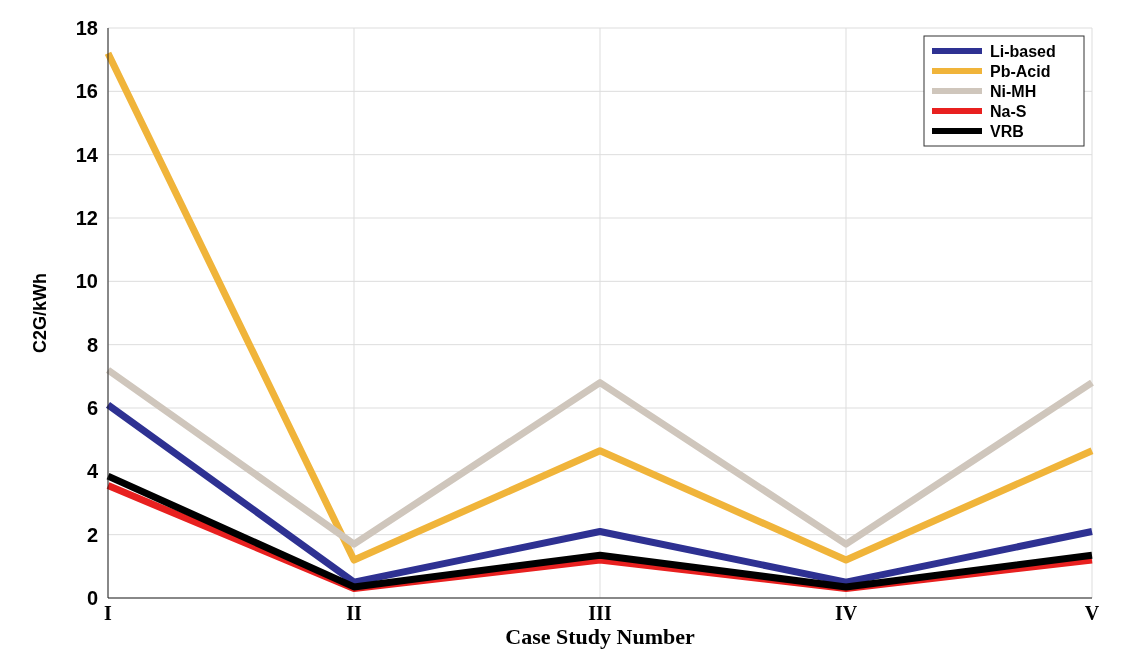  What do you see at coordinates (86, 28) in the screenshot?
I see `y-tick-label: 18` at bounding box center [86, 28].